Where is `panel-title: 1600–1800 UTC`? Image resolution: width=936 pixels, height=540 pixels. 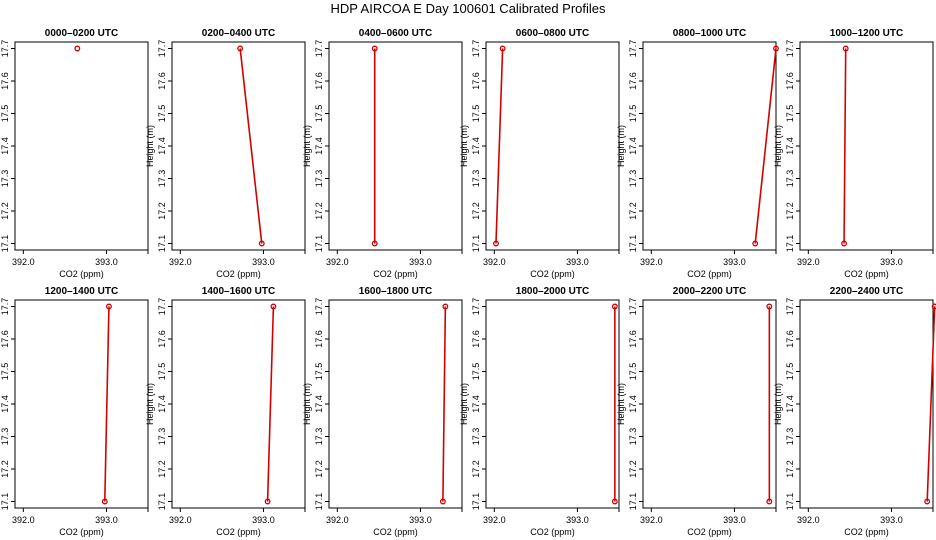 panel-title: 1600–1800 UTC is located at coordinates (395, 291).